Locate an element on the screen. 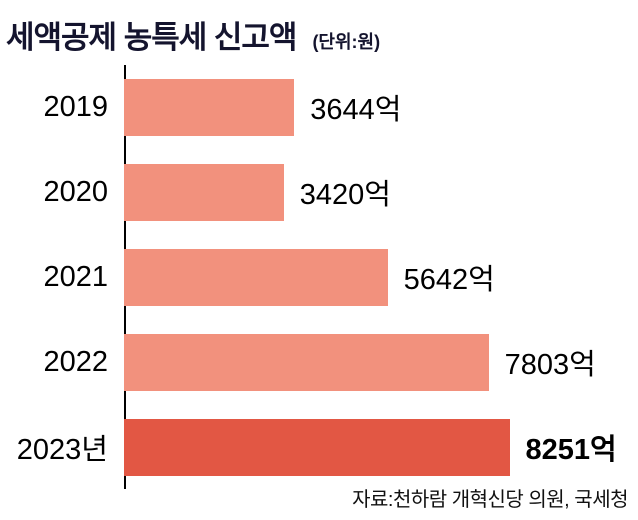  value-label: 7803억 is located at coordinates (550, 365).